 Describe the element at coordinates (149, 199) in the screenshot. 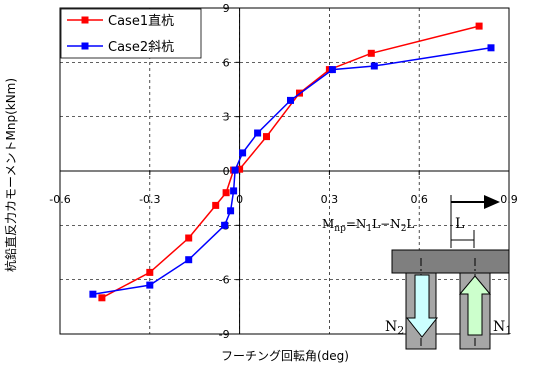

I see `x-tick-label: -0.3` at that location.